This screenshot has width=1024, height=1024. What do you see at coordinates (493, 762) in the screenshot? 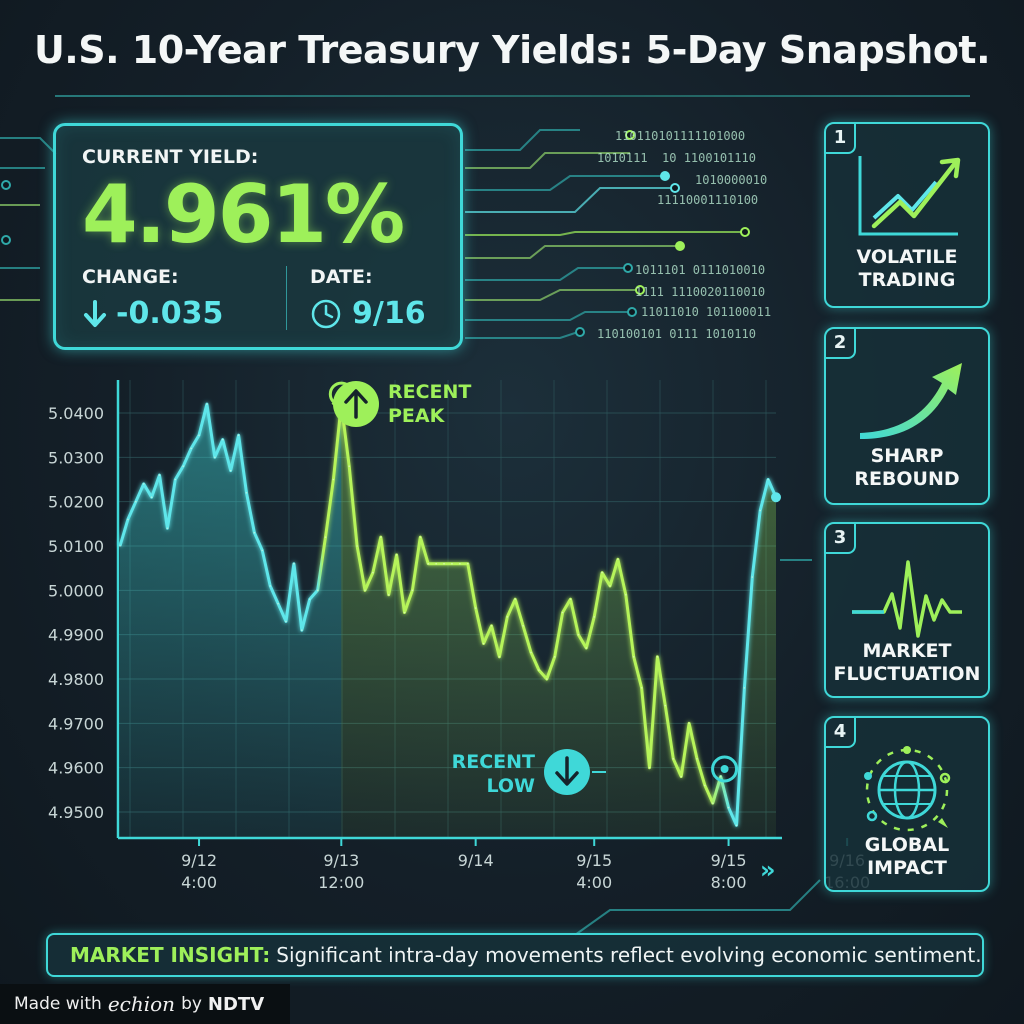
I see `low-label-line1: RECENT` at bounding box center [493, 762].